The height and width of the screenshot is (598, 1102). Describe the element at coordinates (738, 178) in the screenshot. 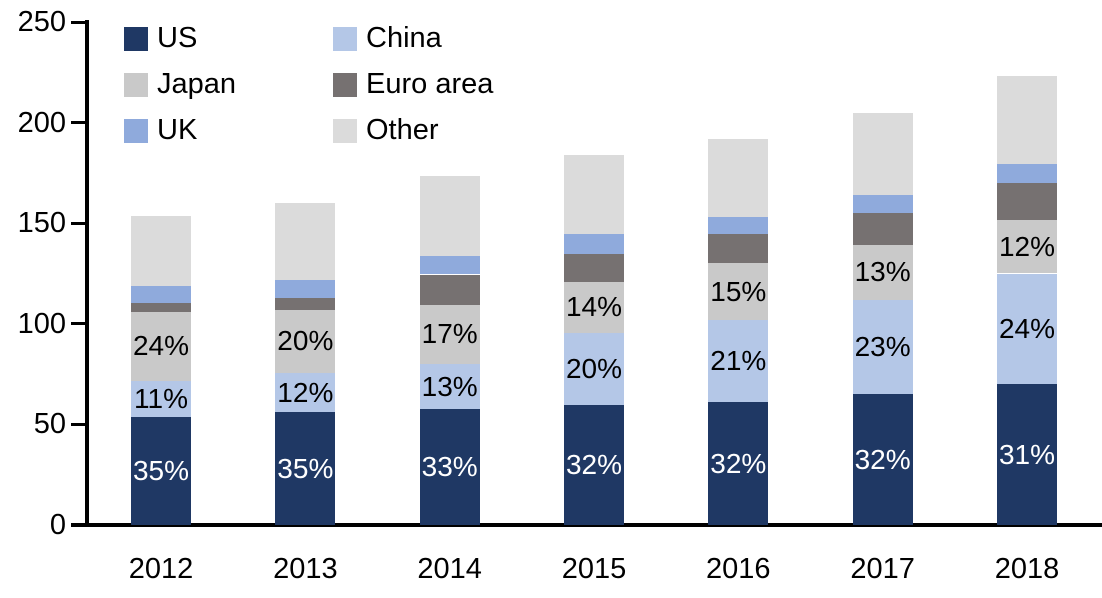

I see `bar-segment-other-2016` at that location.